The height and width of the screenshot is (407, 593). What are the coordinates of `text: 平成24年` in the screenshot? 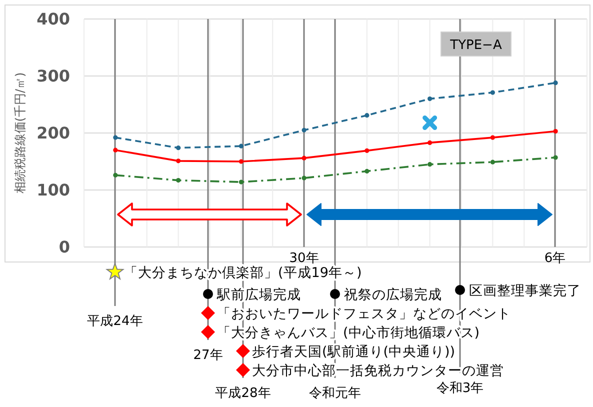 It's located at (115, 321).